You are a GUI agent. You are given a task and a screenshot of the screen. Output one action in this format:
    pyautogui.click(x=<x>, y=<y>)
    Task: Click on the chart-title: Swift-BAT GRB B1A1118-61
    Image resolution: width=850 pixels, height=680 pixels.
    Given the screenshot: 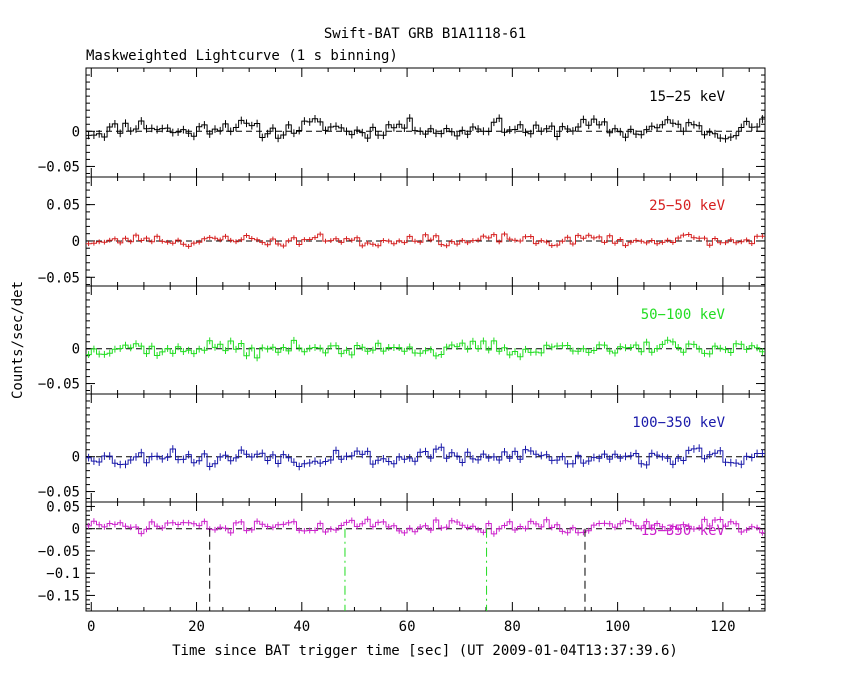 What is the action you would take?
    pyautogui.click(x=425, y=34)
    